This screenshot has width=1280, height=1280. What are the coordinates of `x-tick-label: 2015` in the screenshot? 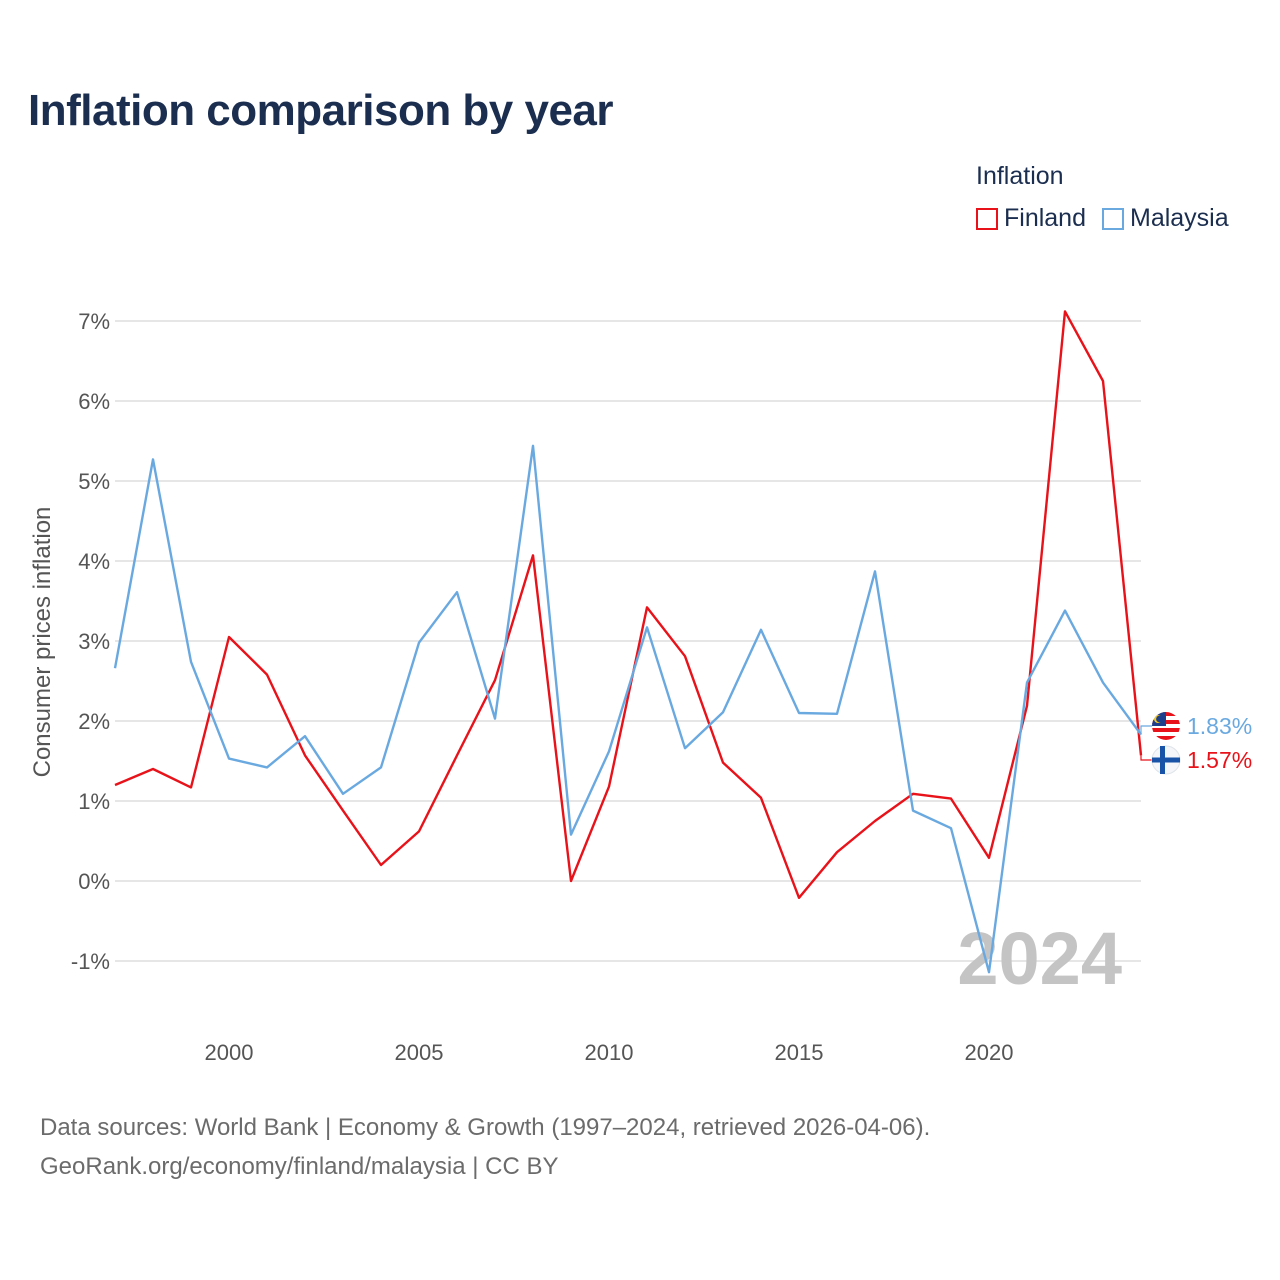 It's located at (799, 1052).